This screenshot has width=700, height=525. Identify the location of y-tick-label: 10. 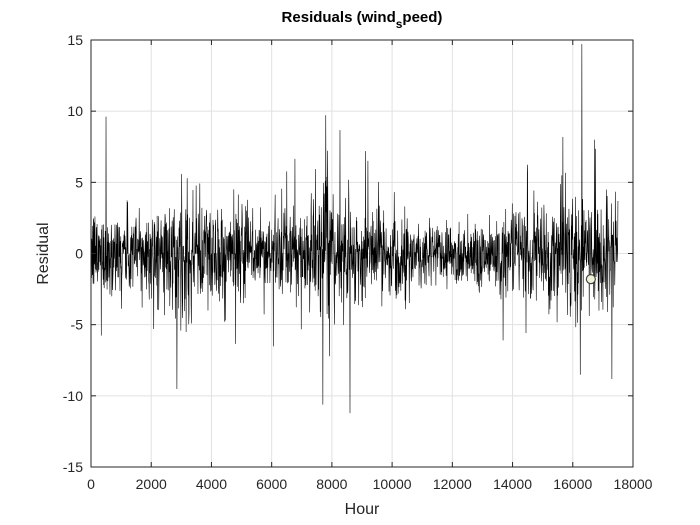
(75, 111).